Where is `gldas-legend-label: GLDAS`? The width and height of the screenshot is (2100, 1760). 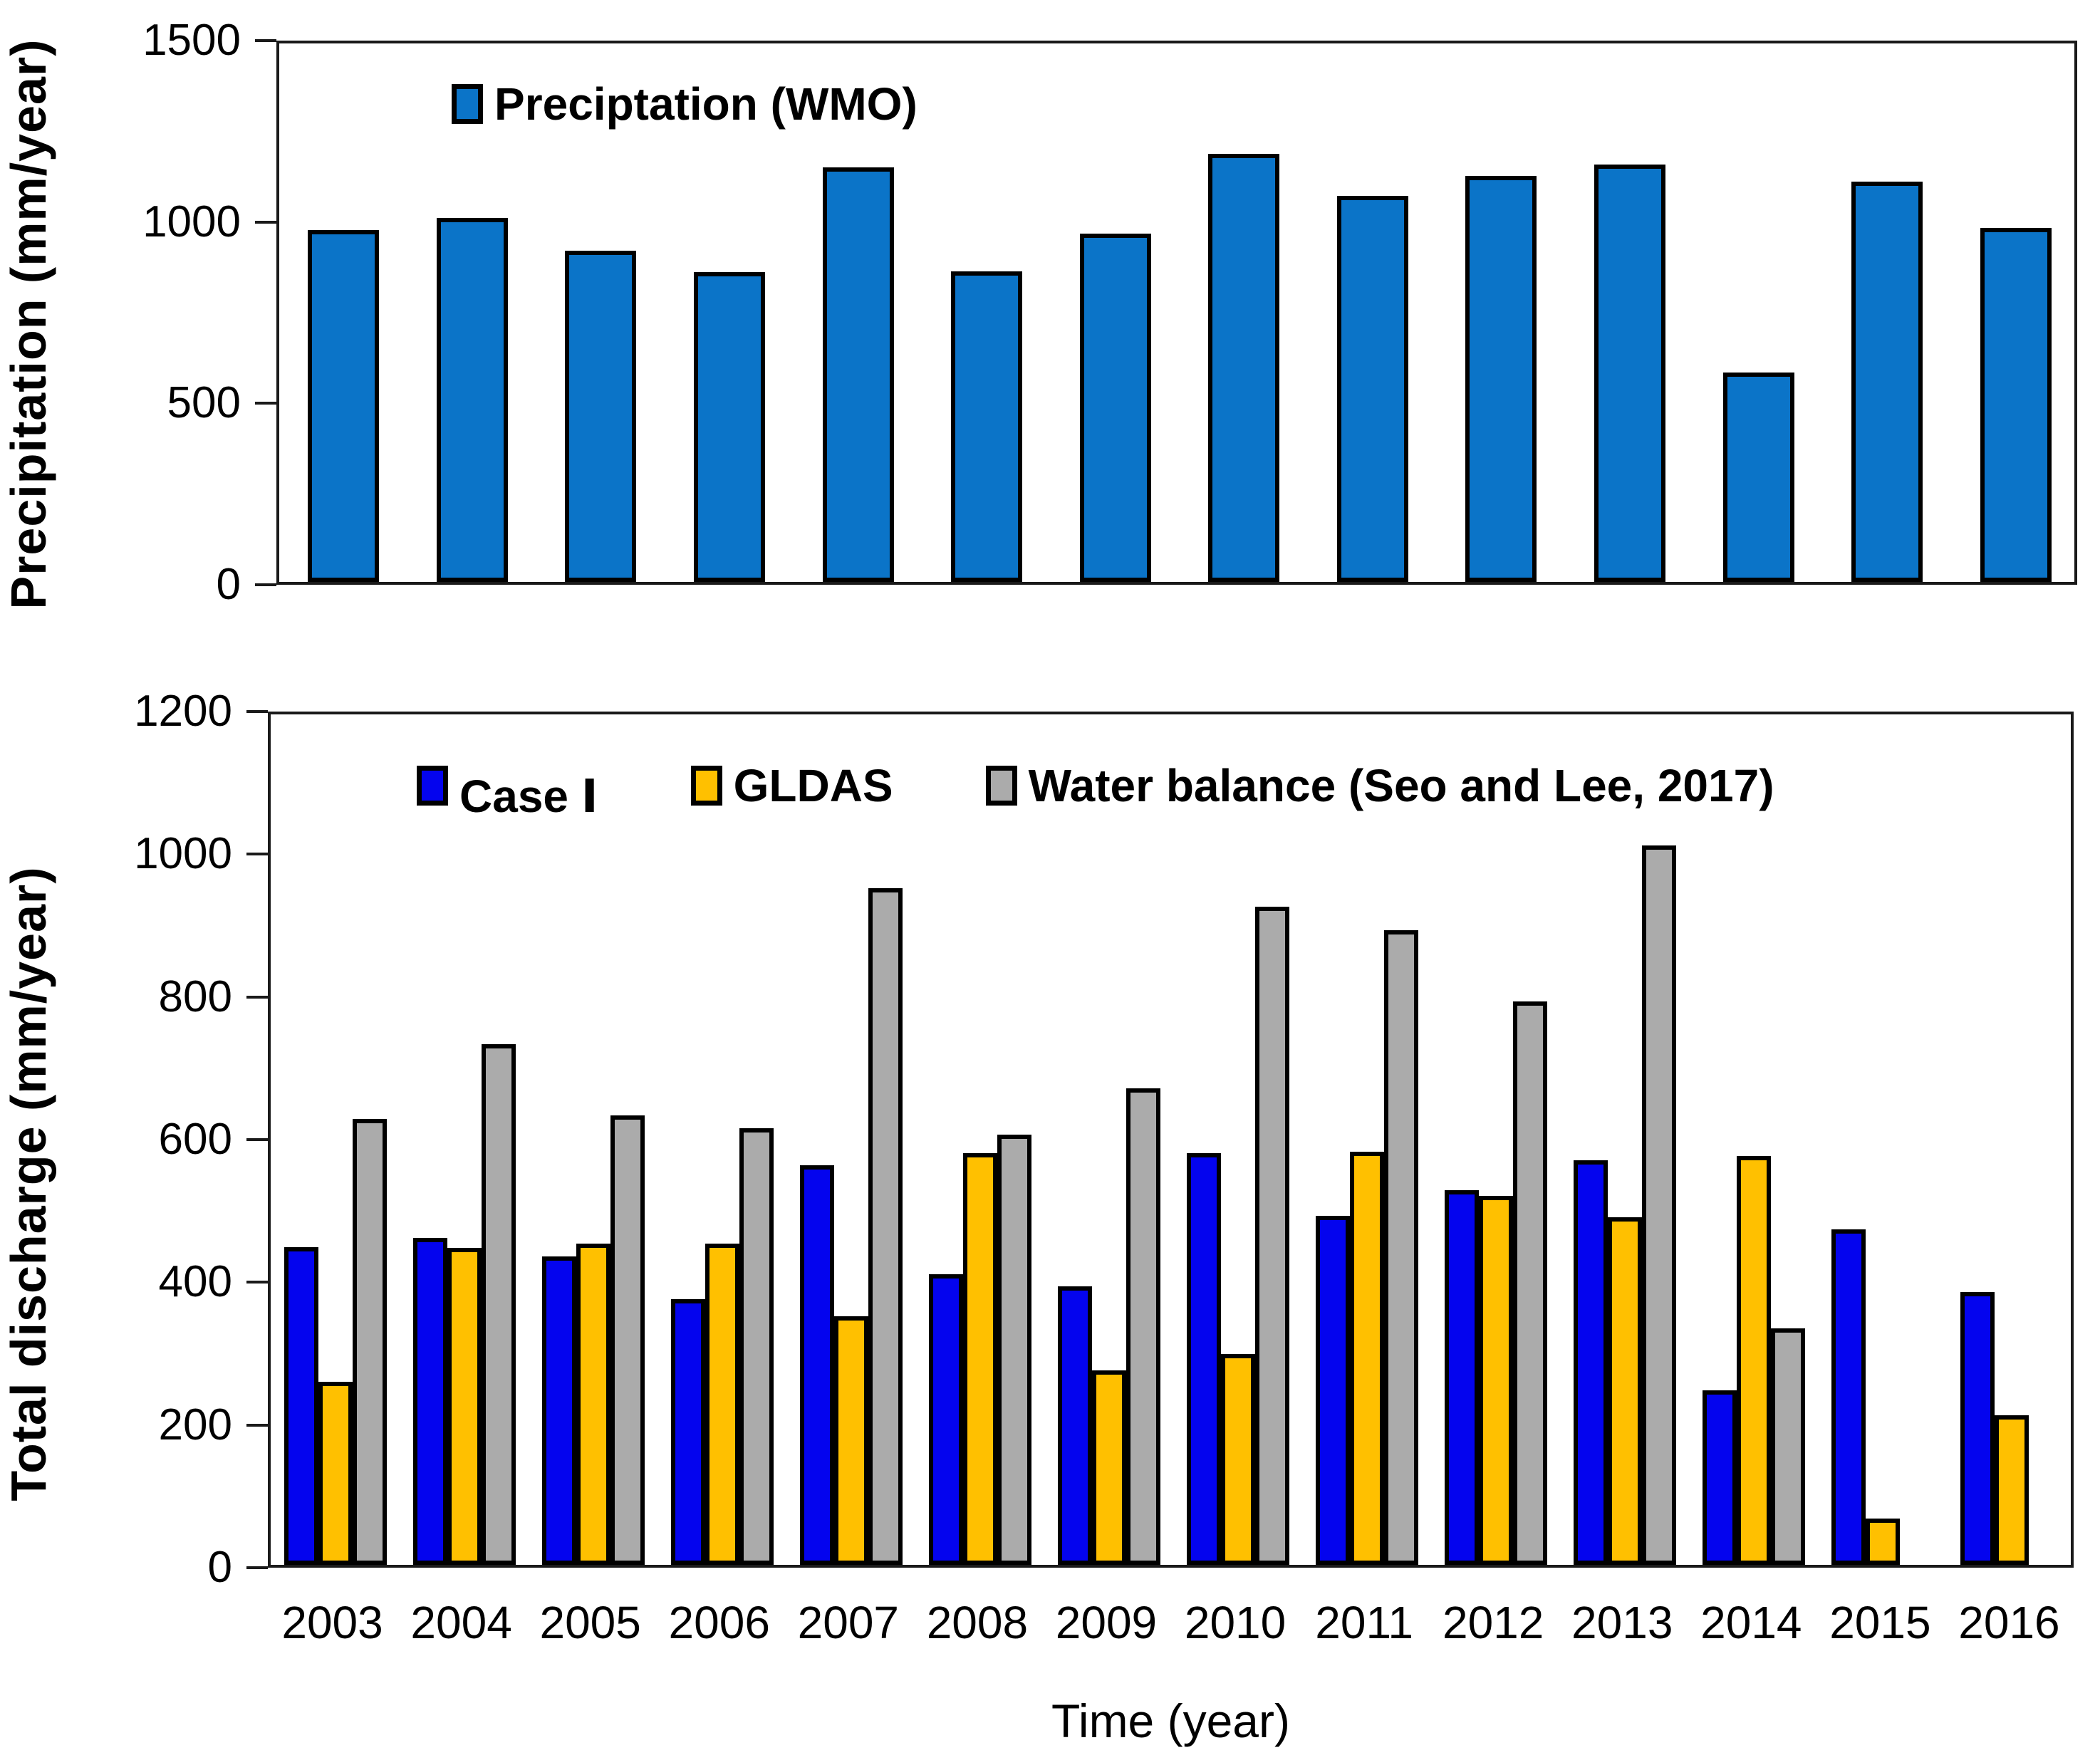 gldas-legend-label: GLDAS is located at coordinates (813, 785).